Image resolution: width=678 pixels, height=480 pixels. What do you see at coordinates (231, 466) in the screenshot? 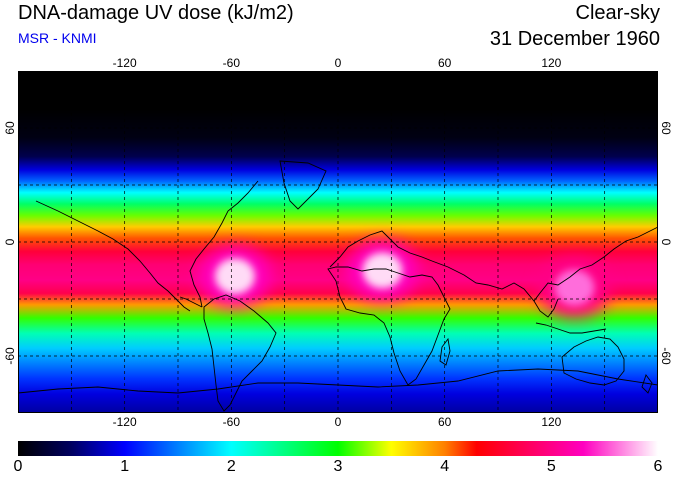
I see `colorbar-tick-label: 2` at bounding box center [231, 466].